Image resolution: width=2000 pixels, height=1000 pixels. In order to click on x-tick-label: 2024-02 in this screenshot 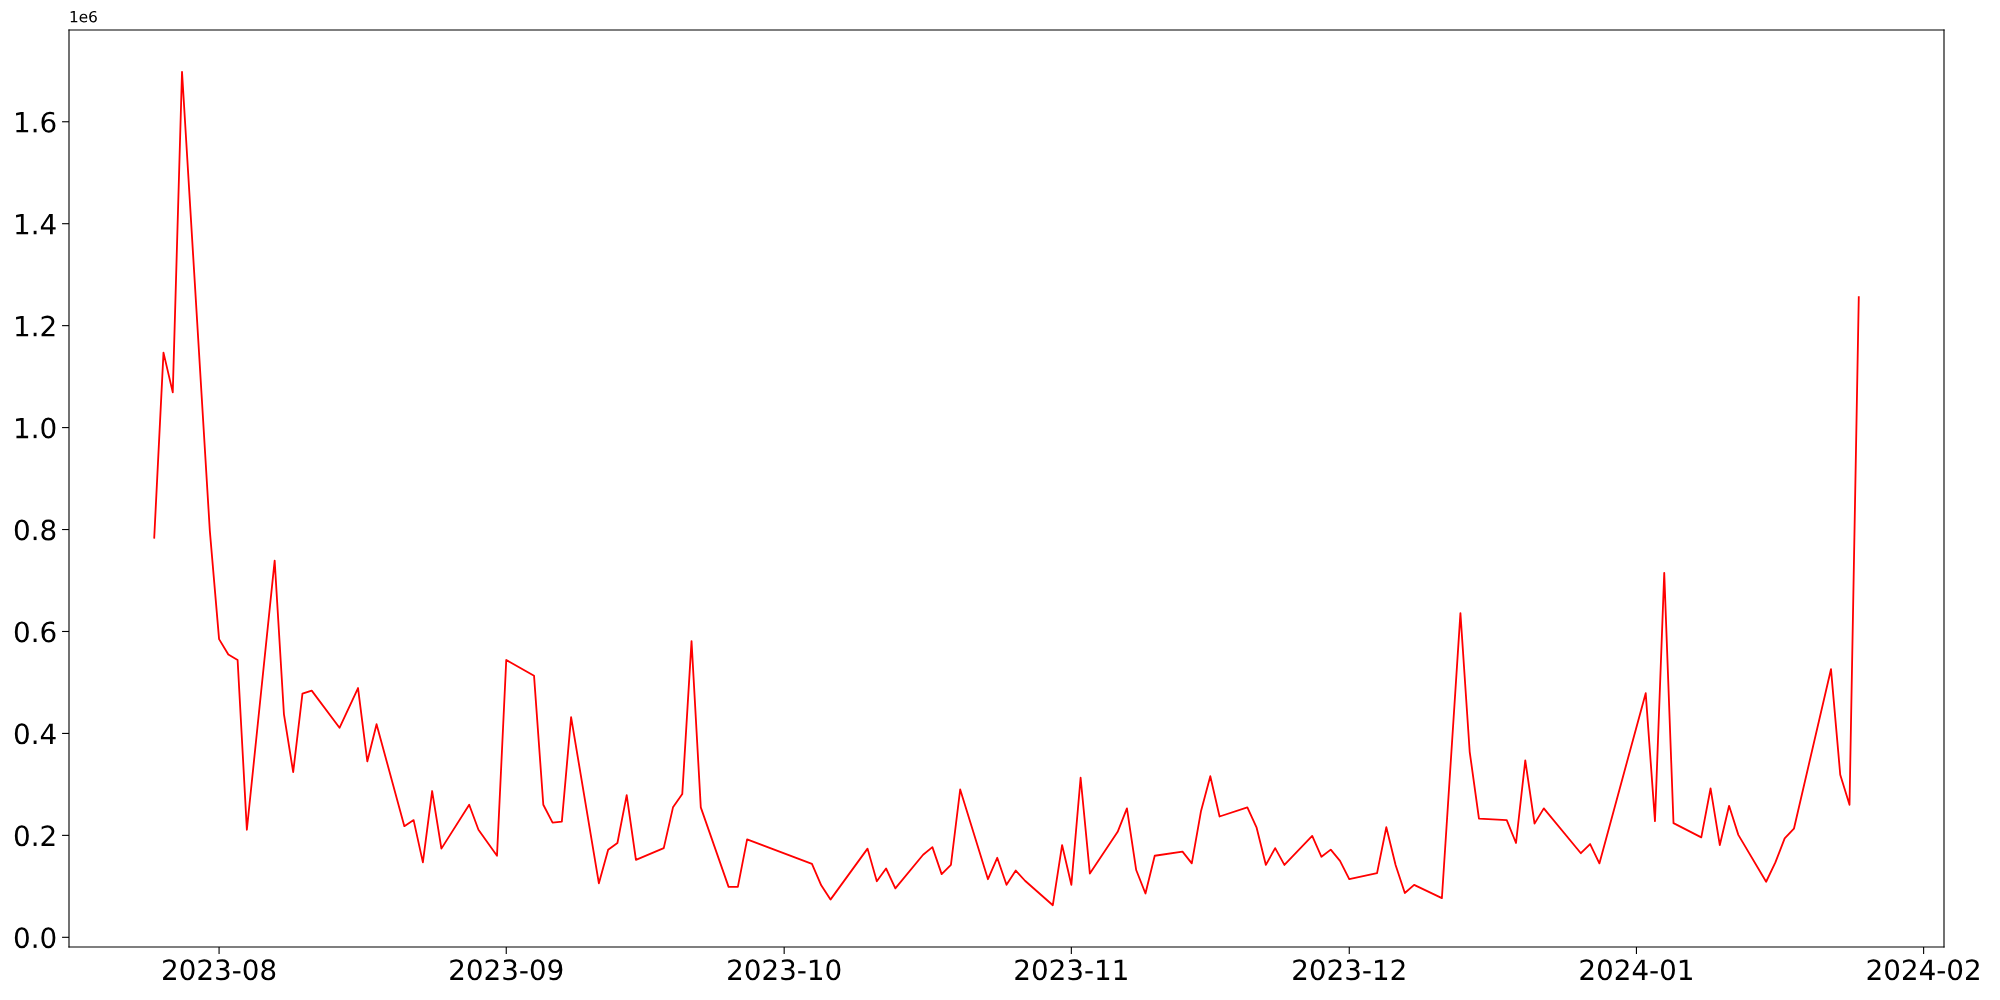, I will do `click(1923, 970)`.